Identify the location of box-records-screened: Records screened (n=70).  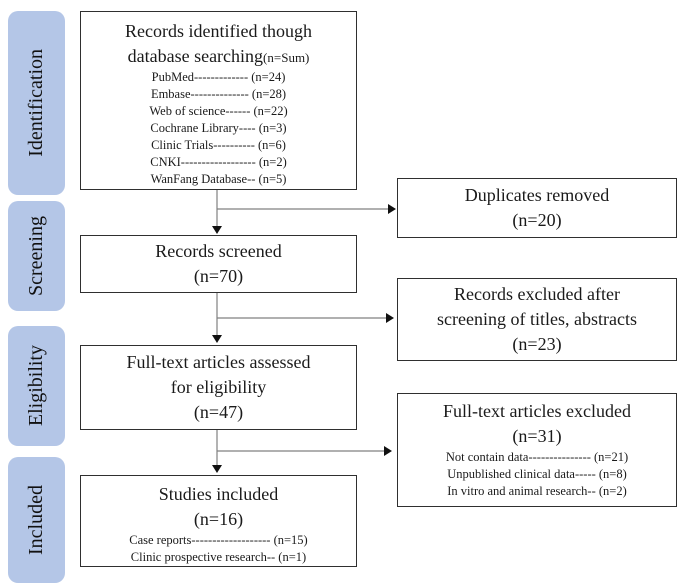
(218, 264).